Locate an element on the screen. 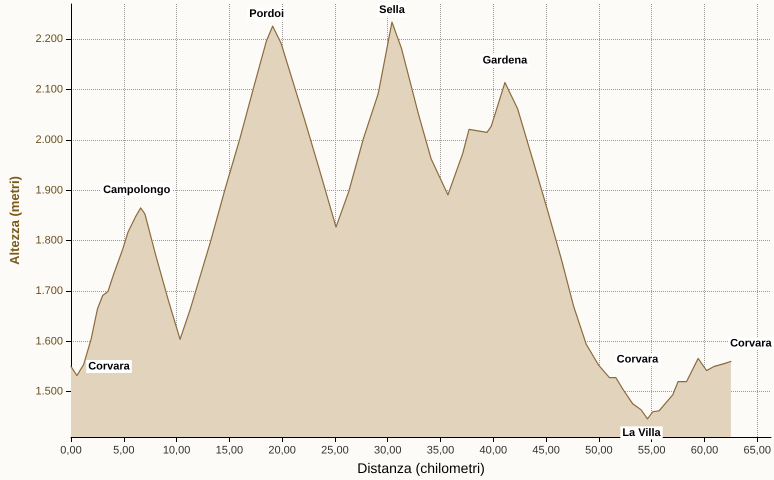 Image resolution: width=774 pixels, height=480 pixels. y-axis-title: Altezza (metri) is located at coordinates (14, 220).